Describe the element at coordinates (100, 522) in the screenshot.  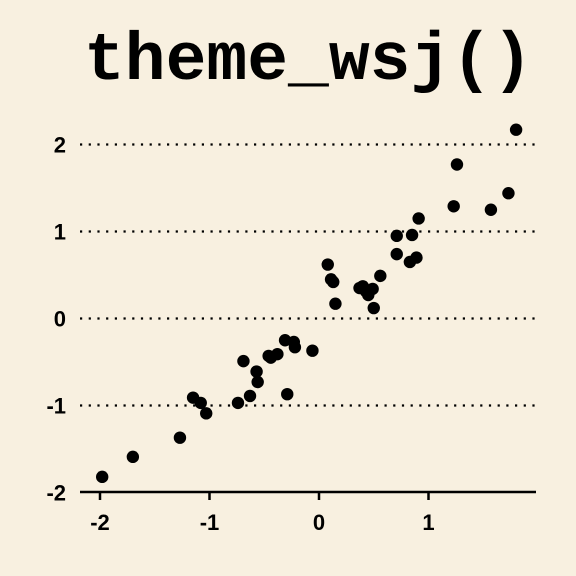
I see `x-tick-label: -2` at that location.